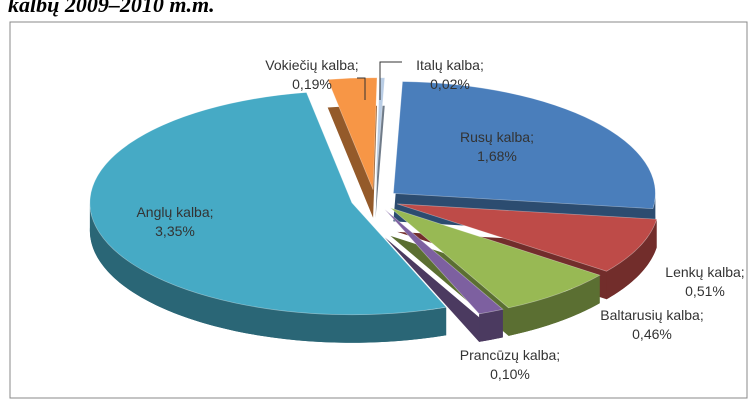  Describe the element at coordinates (704, 281) in the screenshot. I see `data-label: Lenkų kalba; 0,51%` at that location.